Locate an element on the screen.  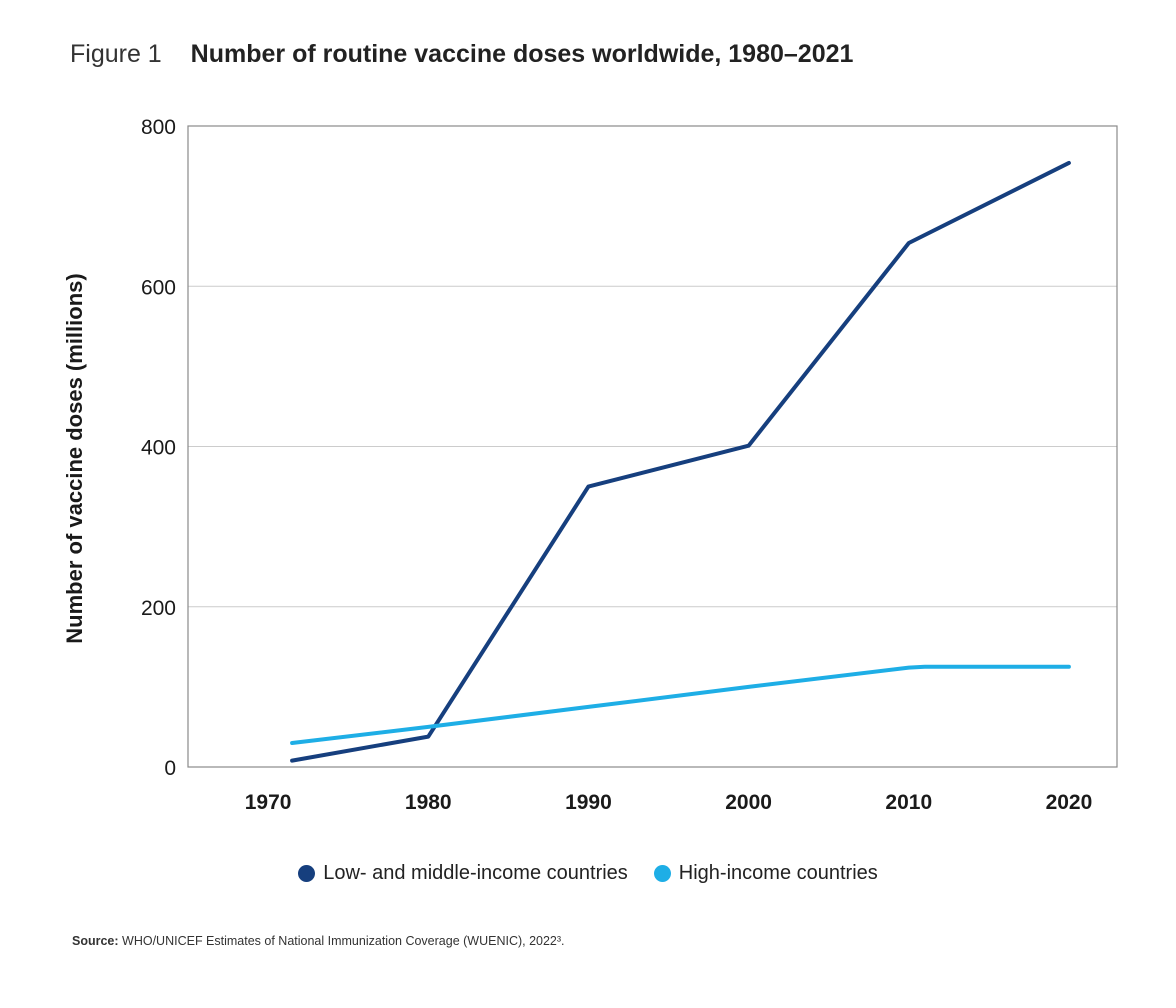
x-tick-label-2010: 2010 is located at coordinates (908, 802).